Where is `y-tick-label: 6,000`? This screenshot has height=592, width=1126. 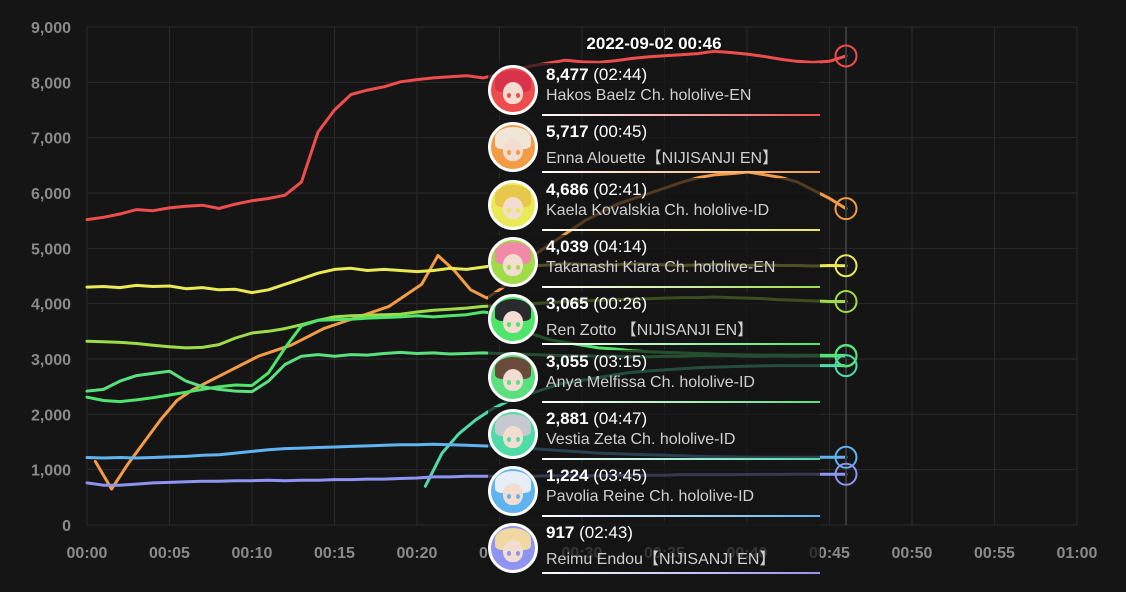
y-tick-label: 6,000 is located at coordinates (51, 194).